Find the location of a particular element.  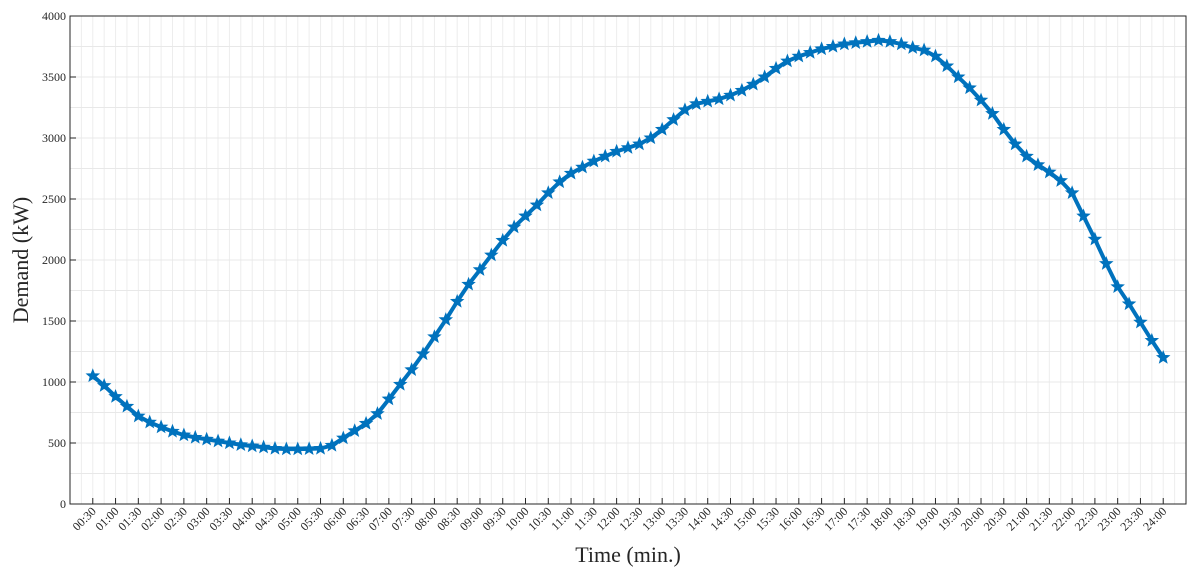

x-tick-label: 23:00 is located at coordinates (1109, 518).